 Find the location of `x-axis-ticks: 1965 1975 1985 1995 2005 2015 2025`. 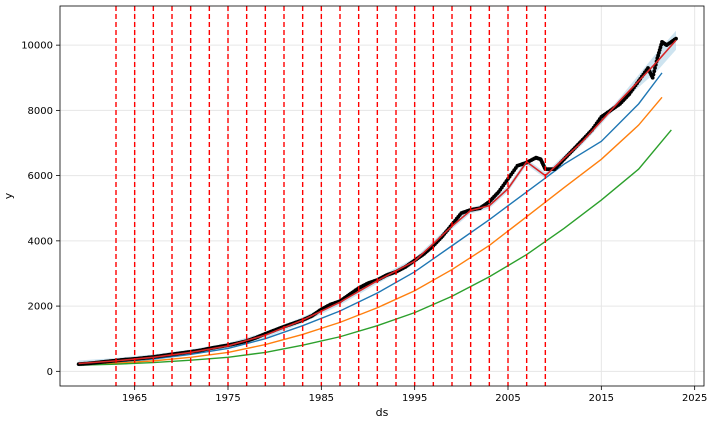

x-axis-ticks: 1965 1975 1985 1995 2005 2015 2025 is located at coordinates (414, 395).